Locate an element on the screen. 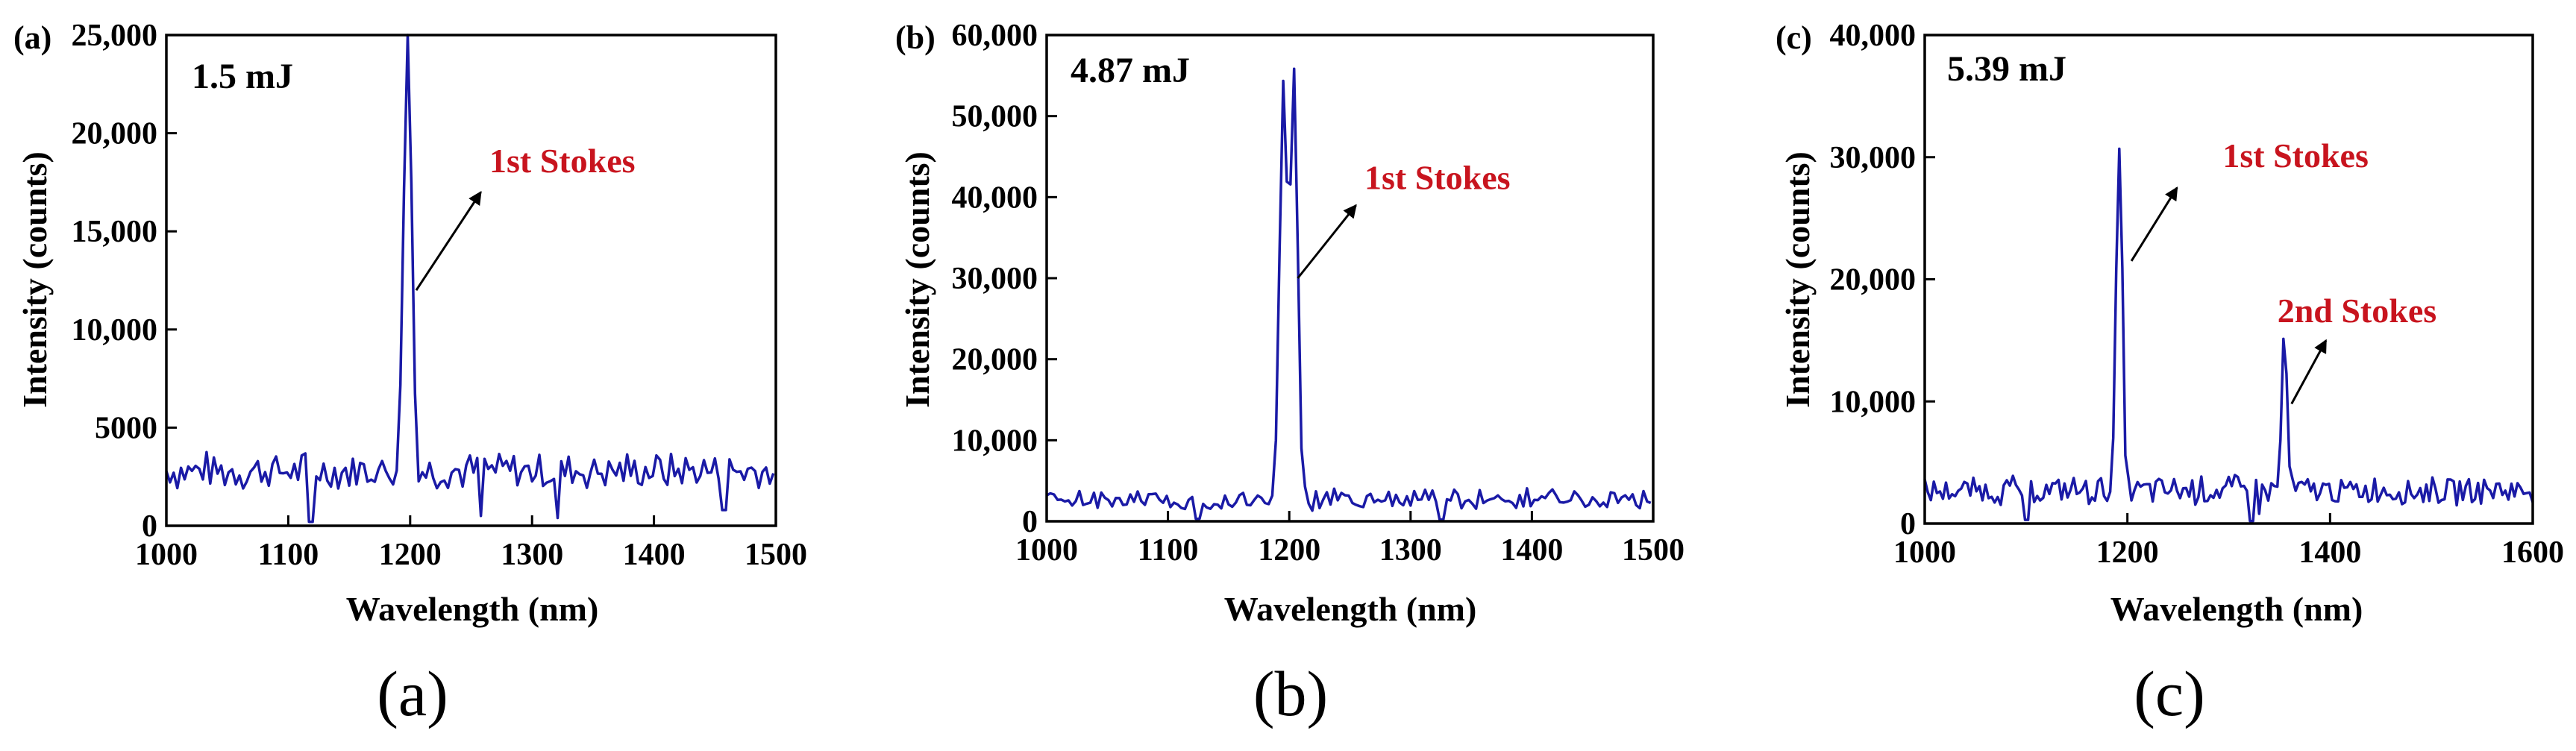 This screenshot has height=751, width=2576. panel-label: (c) is located at coordinates (1794, 37).